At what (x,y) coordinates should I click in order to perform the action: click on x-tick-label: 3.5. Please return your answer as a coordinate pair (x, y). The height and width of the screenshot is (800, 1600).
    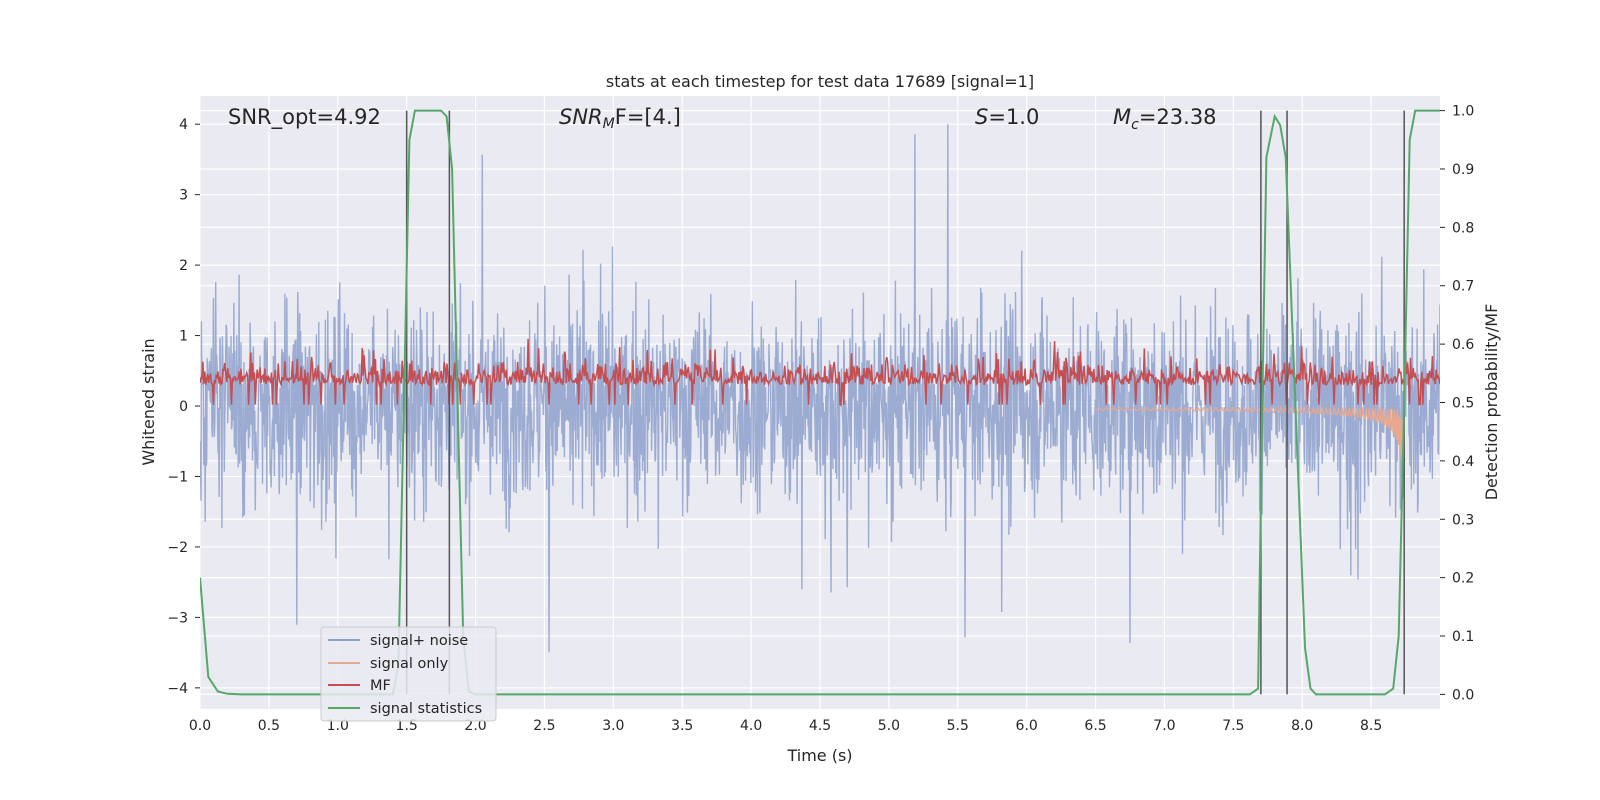
    Looking at the image, I should click on (682, 726).